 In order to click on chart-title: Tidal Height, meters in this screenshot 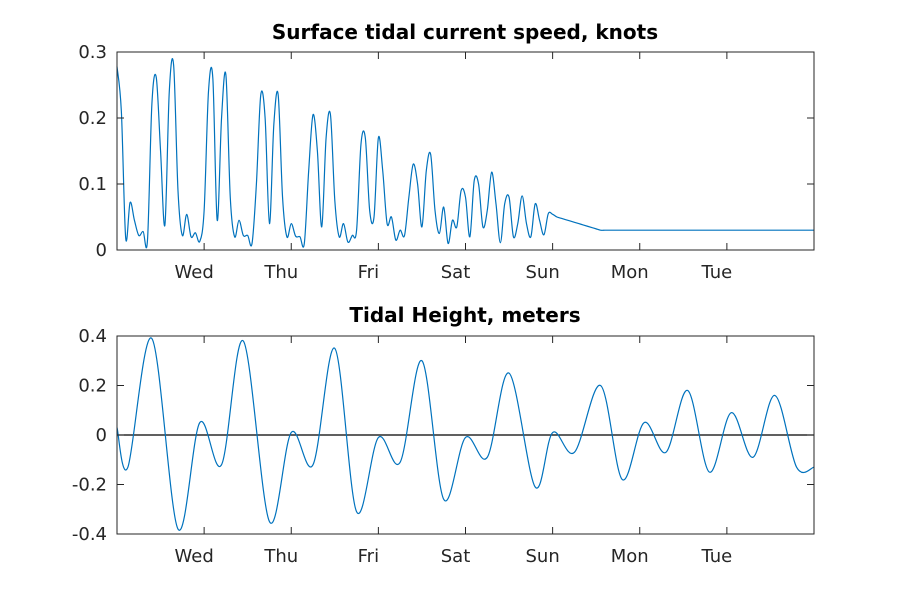, I will do `click(464, 315)`.